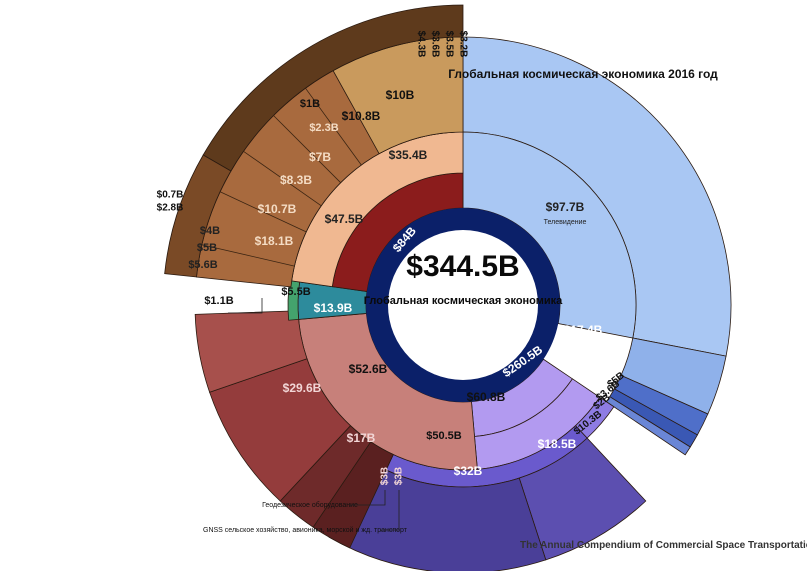 The image size is (807, 571). I want to click on label-china: $10.8B, so click(361, 116).